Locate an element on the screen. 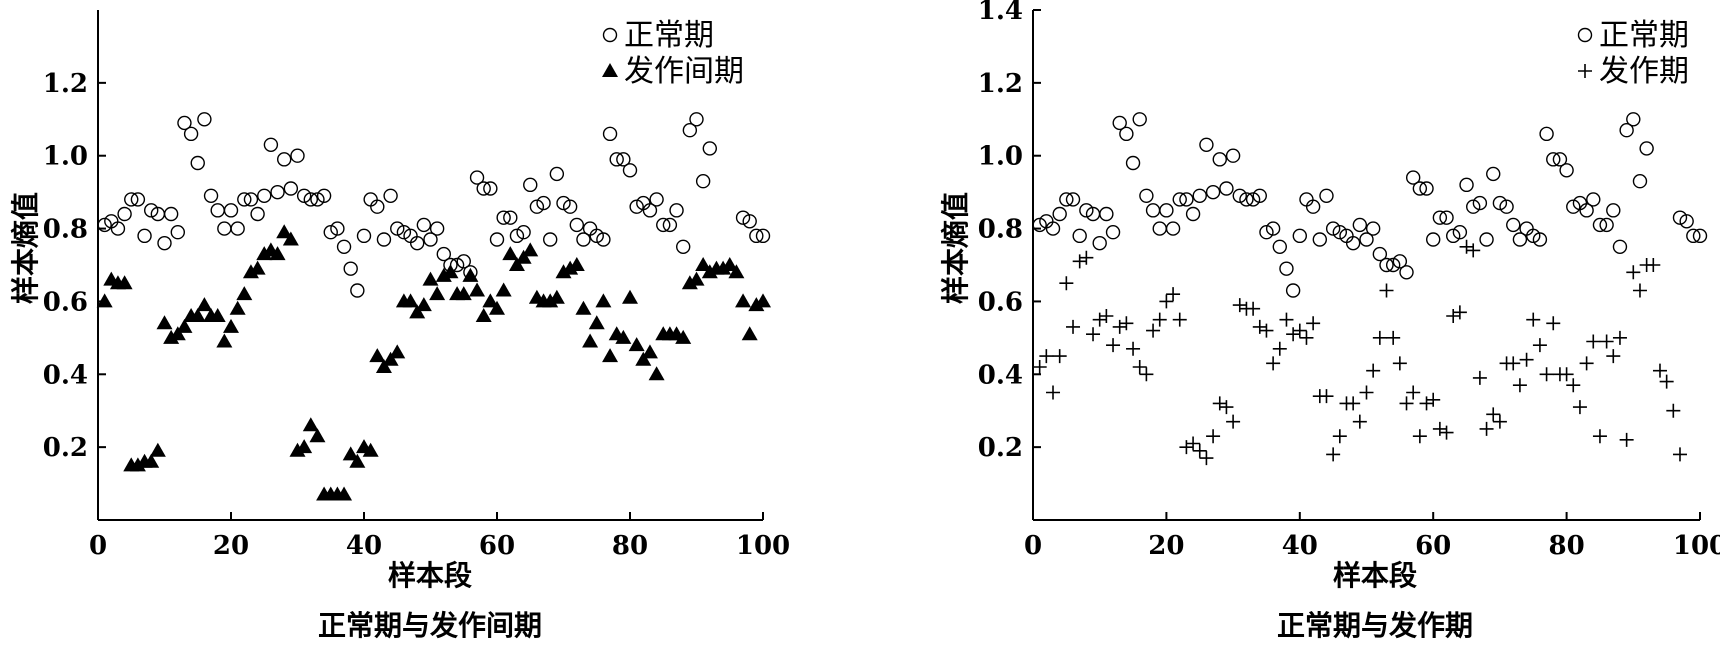 The width and height of the screenshot is (1720, 647). y-tick-label: 0.8 is located at coordinates (1000, 230).